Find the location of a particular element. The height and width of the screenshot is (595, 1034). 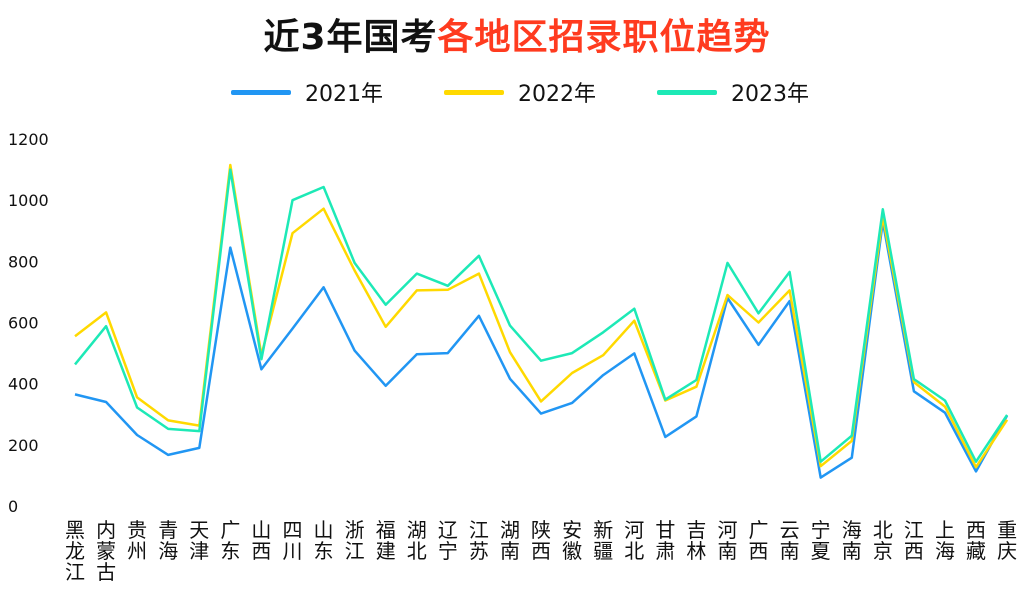

legend-item-2022: 2022年 is located at coordinates (520, 92).